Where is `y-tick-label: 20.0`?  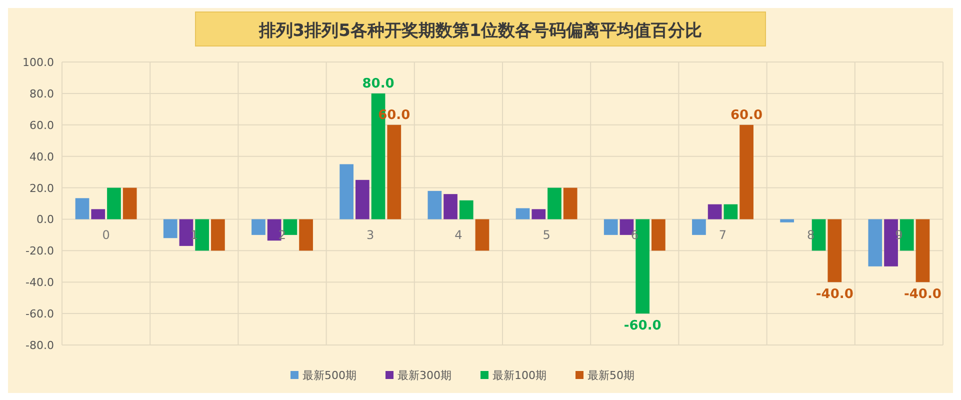
y-tick-label: 20.0 is located at coordinates (42, 188).